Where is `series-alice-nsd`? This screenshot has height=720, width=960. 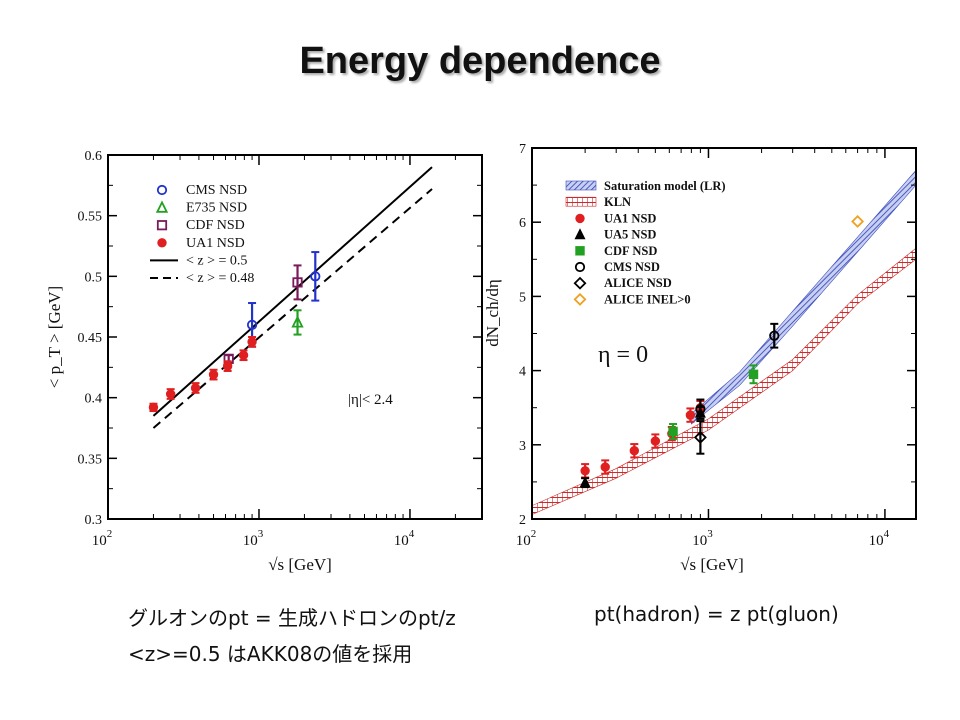 series-alice-nsd is located at coordinates (700, 437).